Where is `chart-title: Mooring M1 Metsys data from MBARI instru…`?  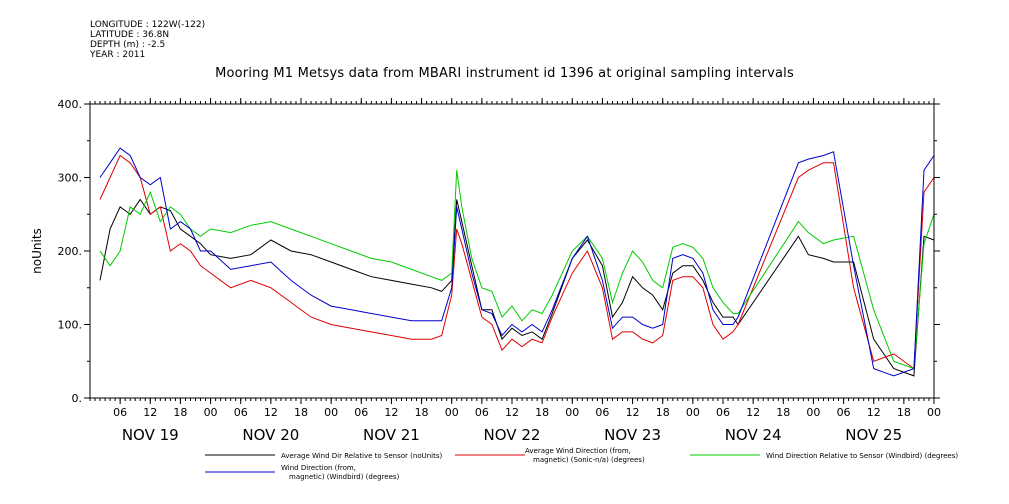 chart-title: Mooring M1 Metsys data from MBARI instru… is located at coordinates (504, 73).